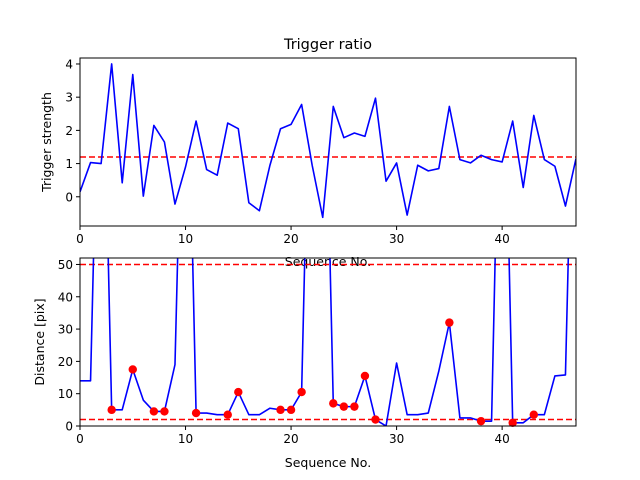  I want to click on y-tick-label: 50, so click(65, 265).